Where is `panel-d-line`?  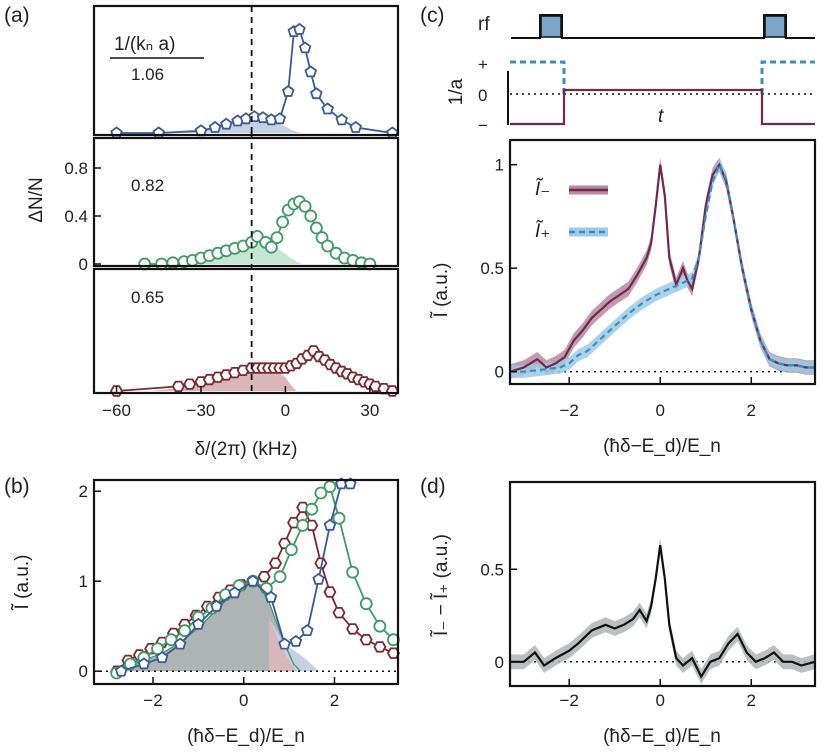 panel-d-line is located at coordinates (663, 612).